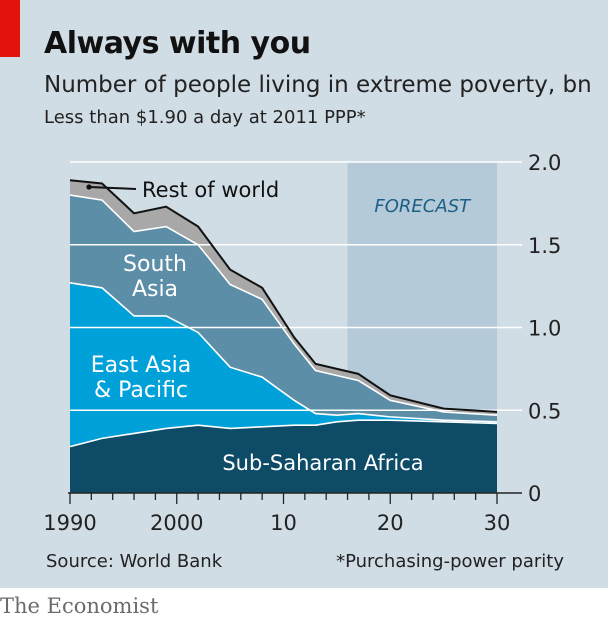  I want to click on y-tick-label-0: 0, so click(534, 494).